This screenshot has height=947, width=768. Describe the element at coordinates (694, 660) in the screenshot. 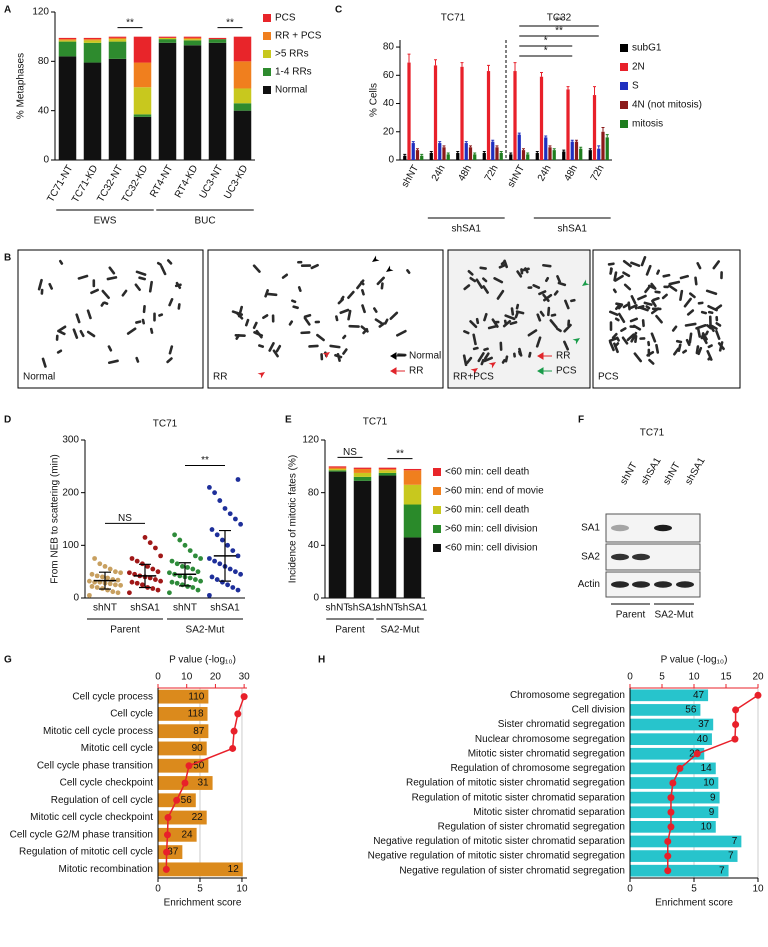

I see `x2-axis-label: P value (-log₁₀)` at that location.